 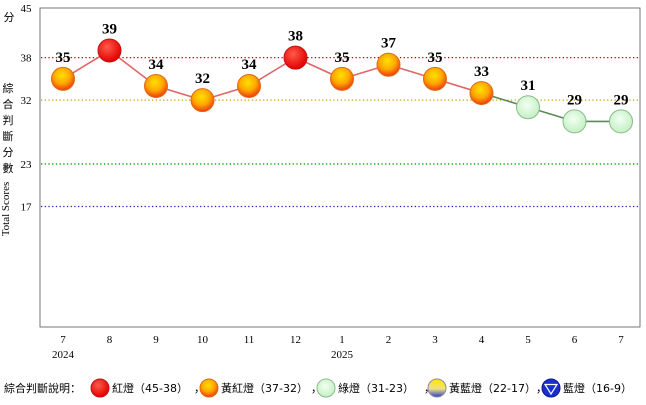 What do you see at coordinates (389, 44) in the screenshot?
I see `data-label: 37` at bounding box center [389, 44].